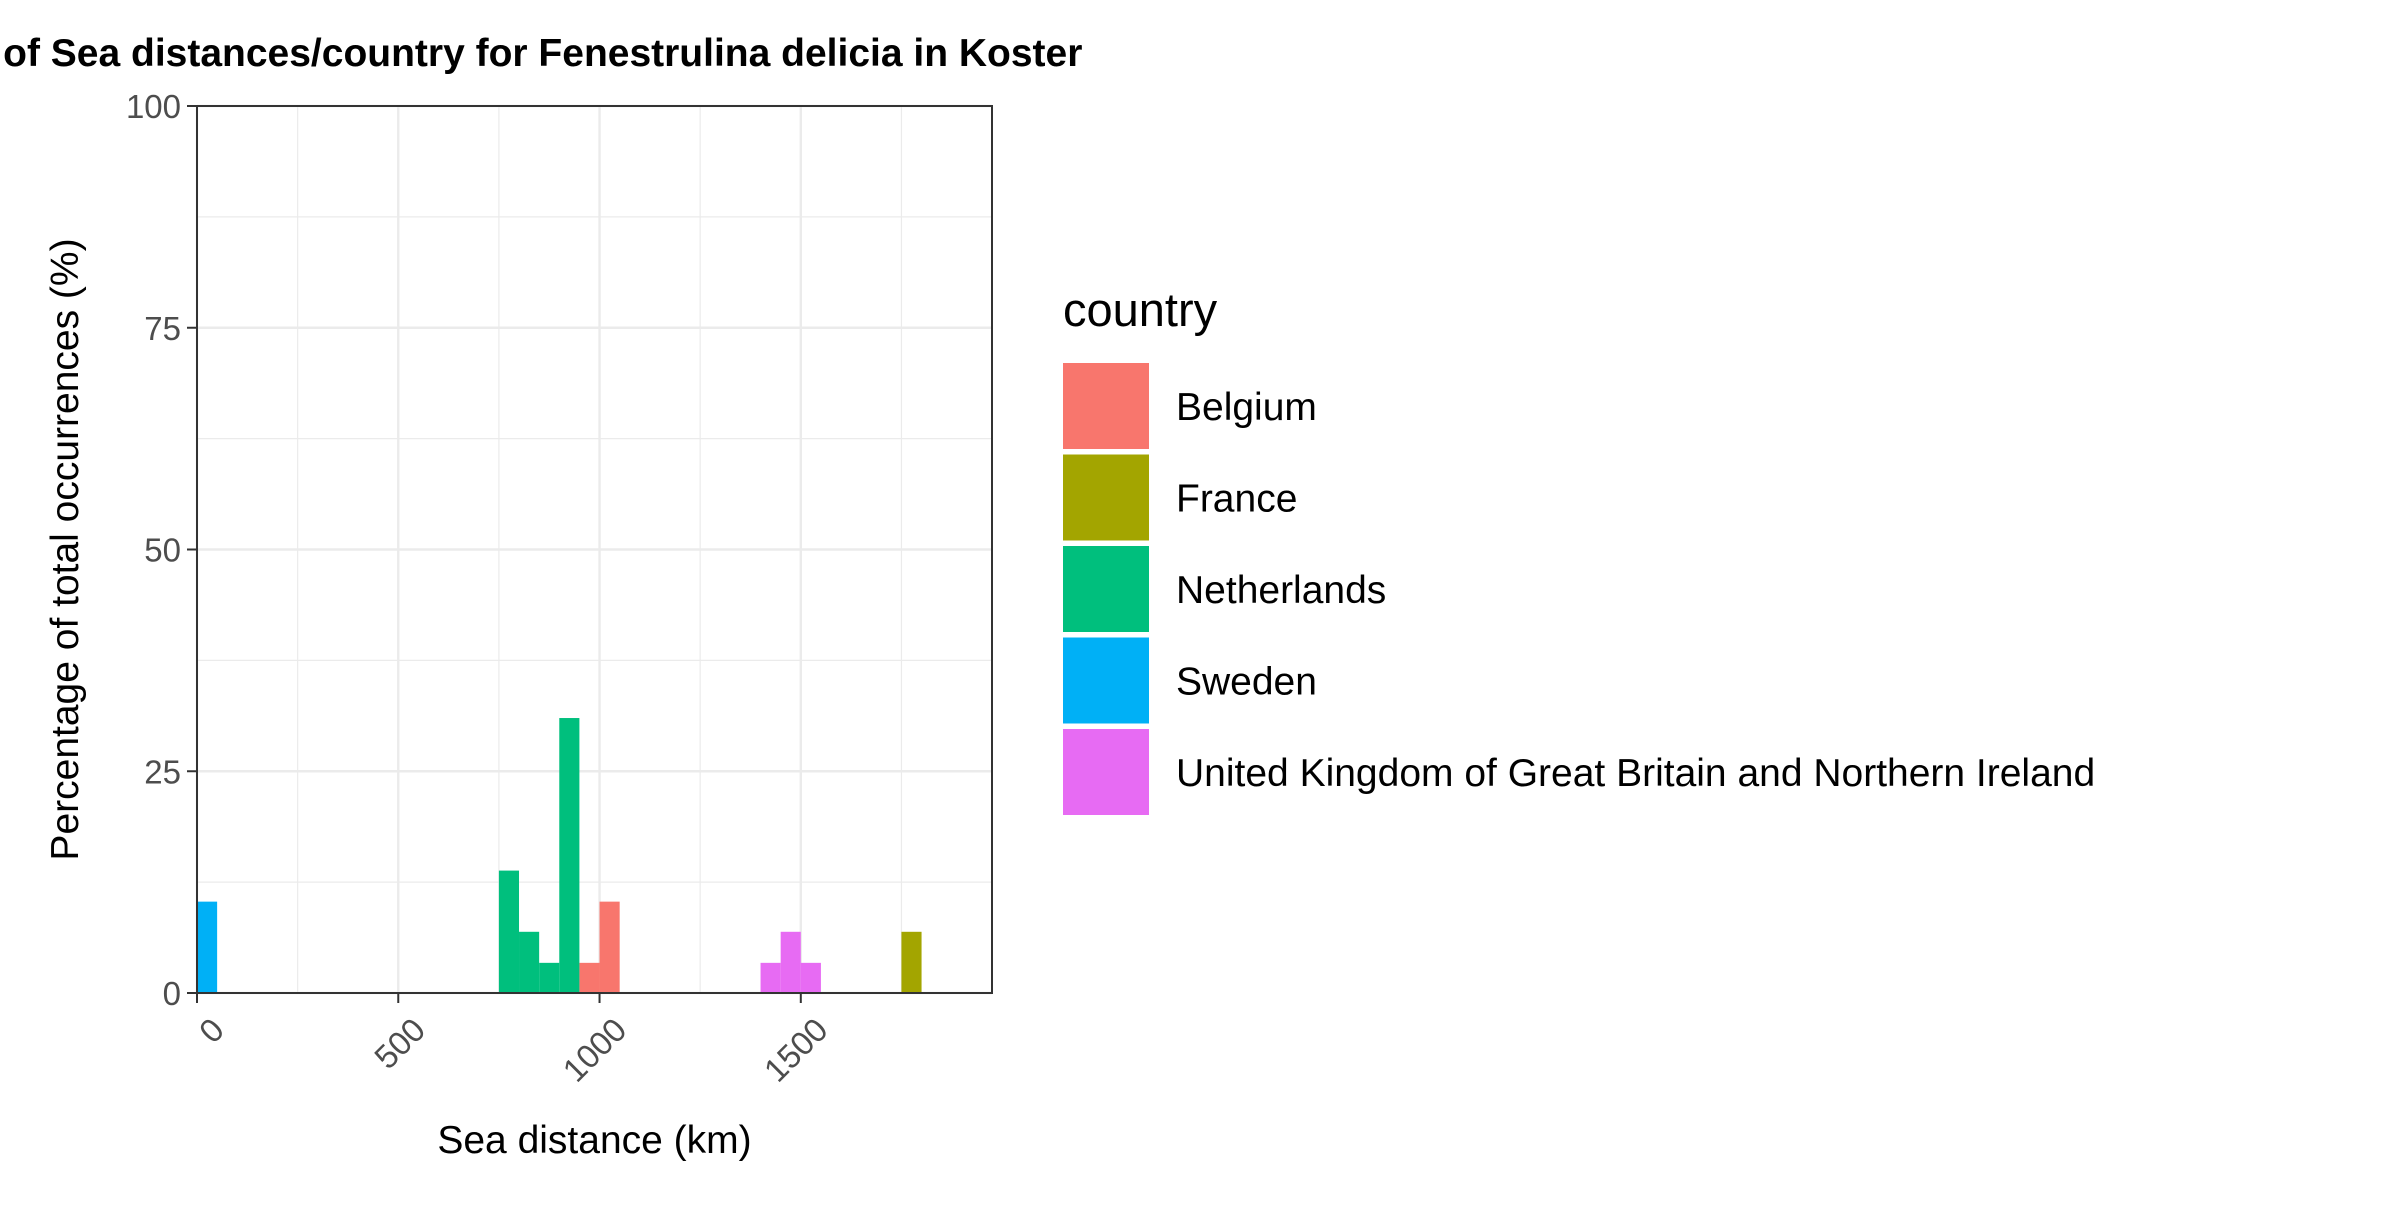 This screenshot has height=1205, width=2400. I want to click on x-tick-label: 1000, so click(594, 1050).